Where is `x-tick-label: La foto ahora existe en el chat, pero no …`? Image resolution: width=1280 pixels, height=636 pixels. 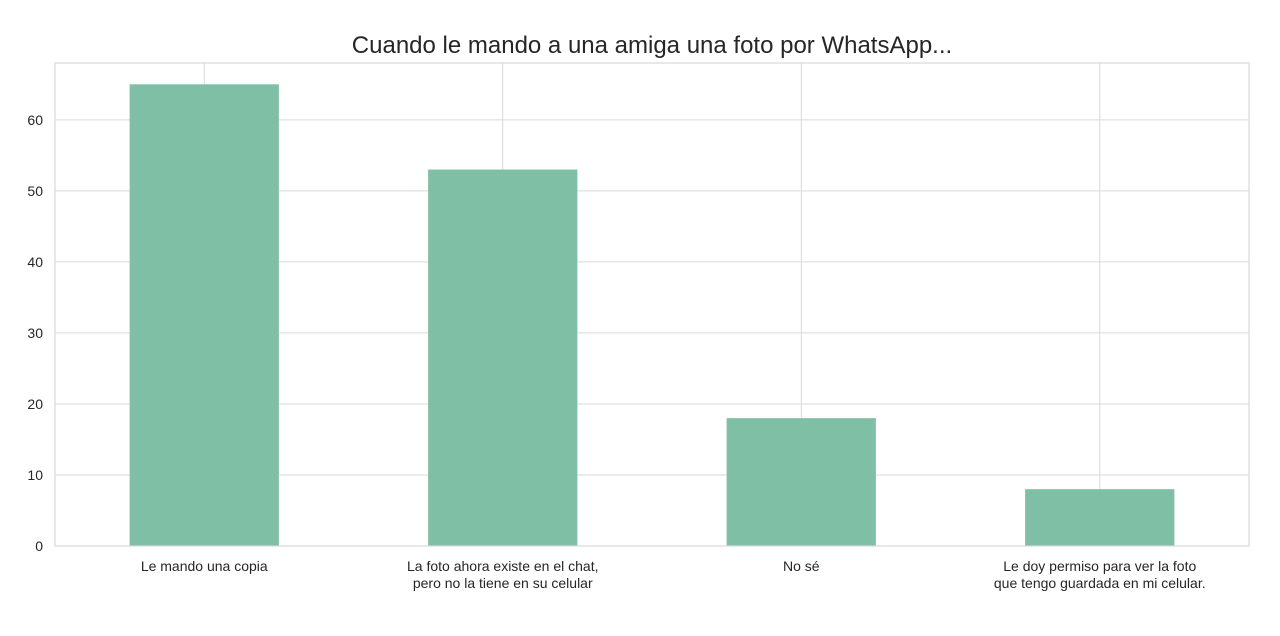
x-tick-label: La foto ahora existe en el chat, pero no … is located at coordinates (502, 574).